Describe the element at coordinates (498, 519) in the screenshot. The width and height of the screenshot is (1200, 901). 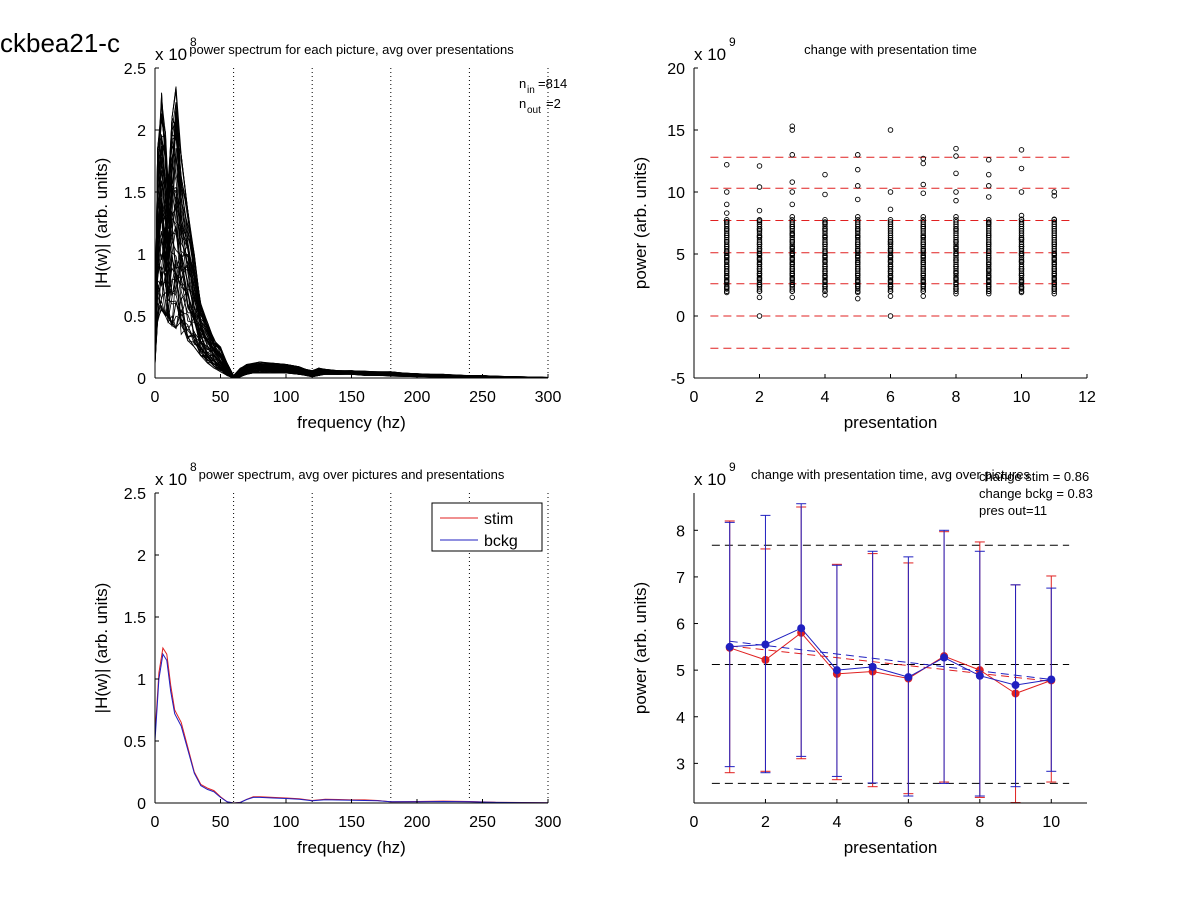
I see `legend-label-stim: stim` at that location.